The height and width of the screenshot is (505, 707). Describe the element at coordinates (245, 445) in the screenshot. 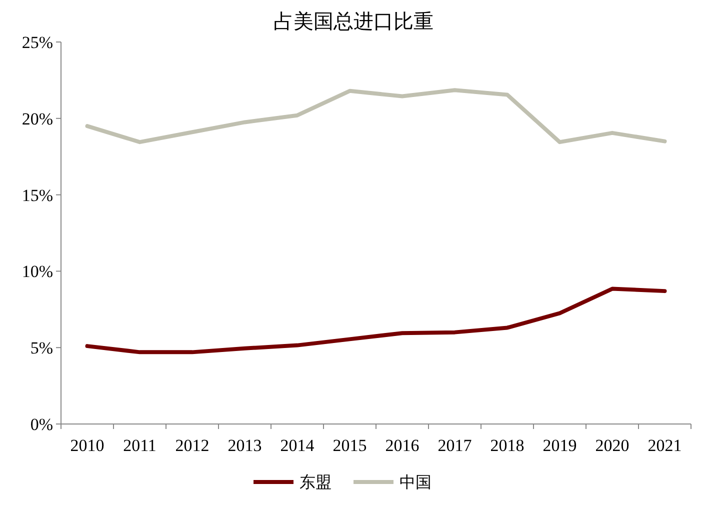

I see `x-tick-label: 2013` at that location.